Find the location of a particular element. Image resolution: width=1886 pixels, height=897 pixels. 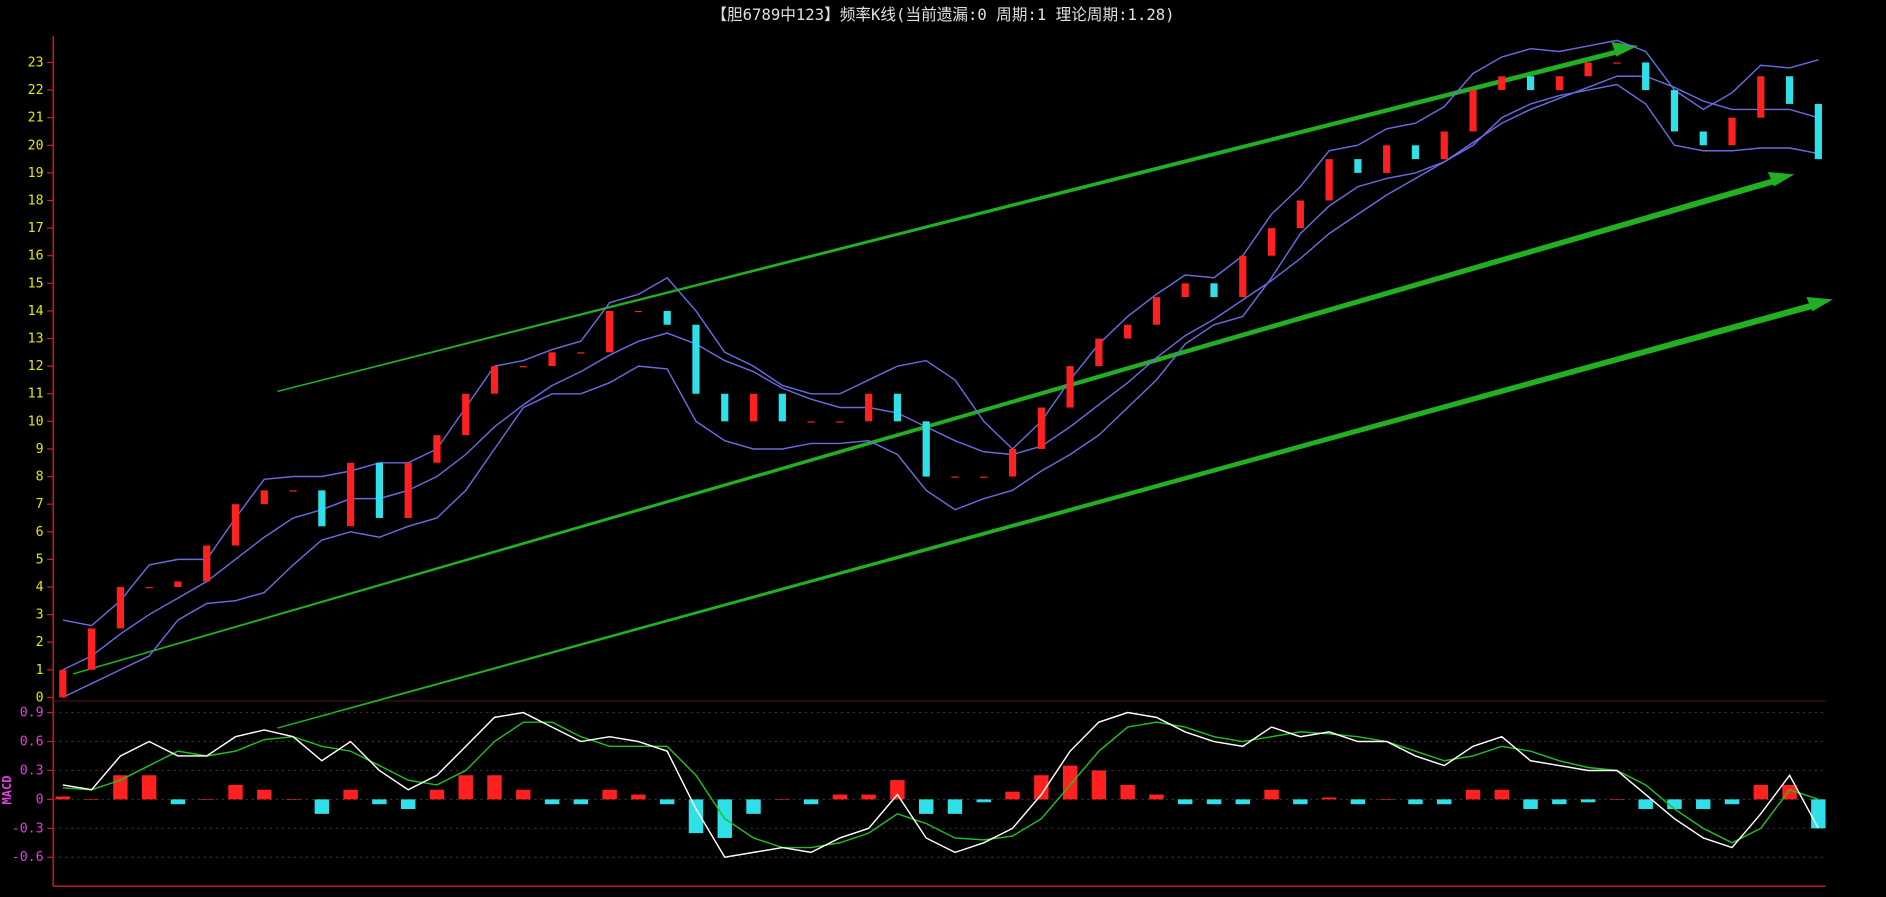

y-tick-label: 0.6 is located at coordinates (32, 742).